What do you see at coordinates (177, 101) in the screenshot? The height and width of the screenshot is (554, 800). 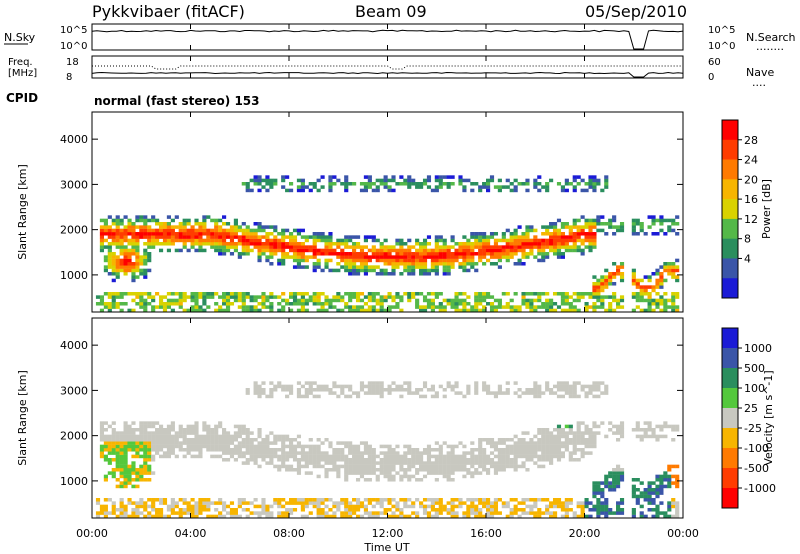 I see `cpid-value: normal (fast stereo) 153` at bounding box center [177, 101].